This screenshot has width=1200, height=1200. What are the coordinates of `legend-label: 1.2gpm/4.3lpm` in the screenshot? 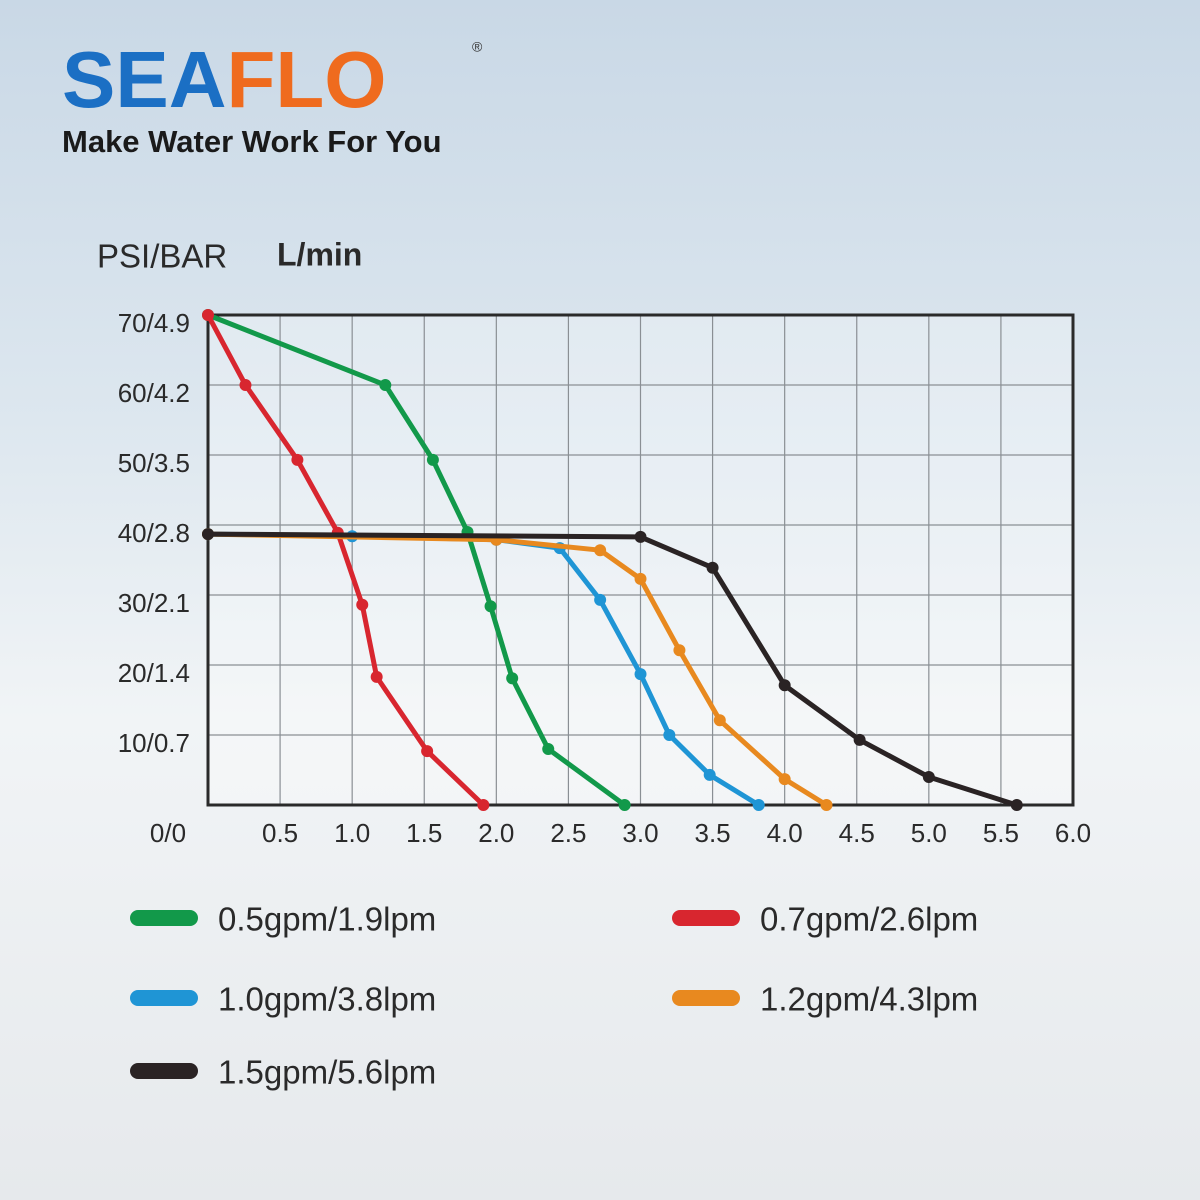 It's located at (869, 999).